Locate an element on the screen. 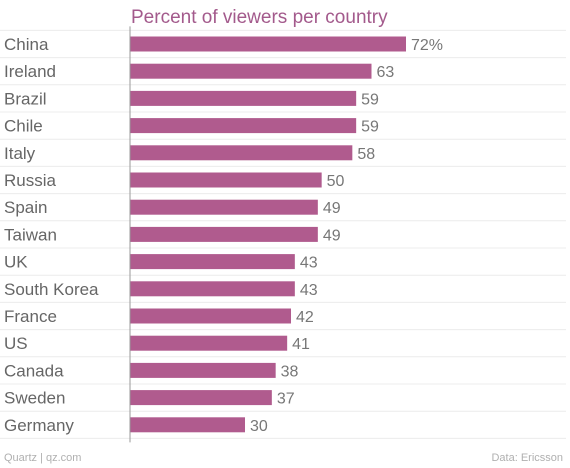  data-label: 37 is located at coordinates (286, 399).